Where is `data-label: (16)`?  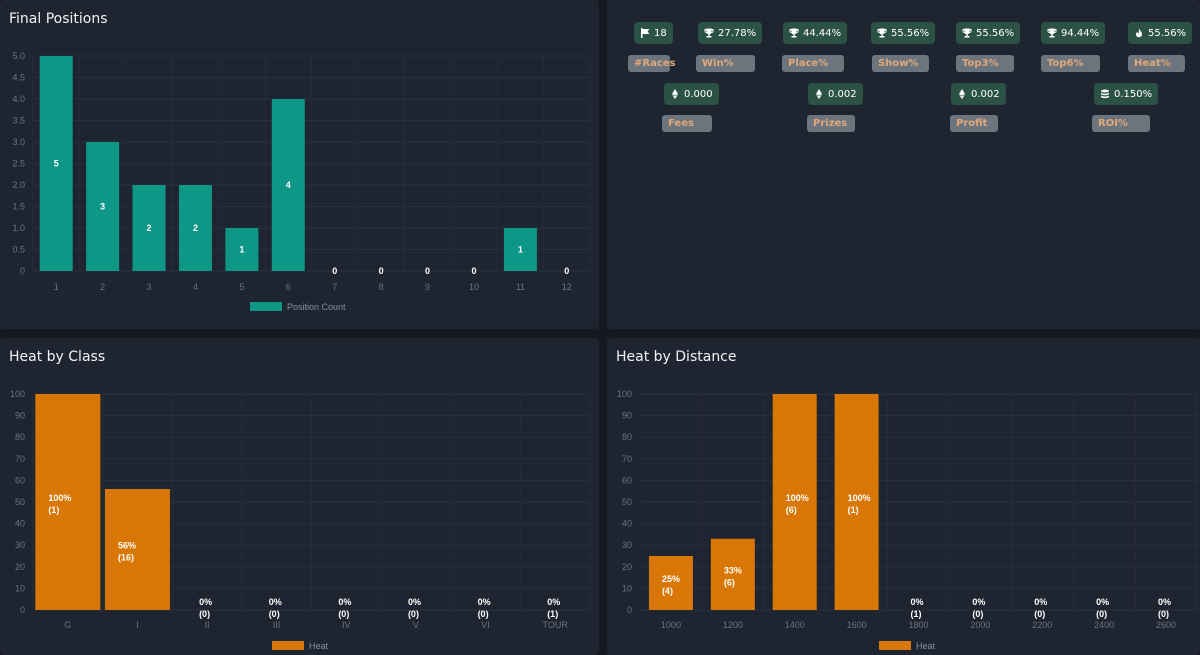 data-label: (16) is located at coordinates (126, 558).